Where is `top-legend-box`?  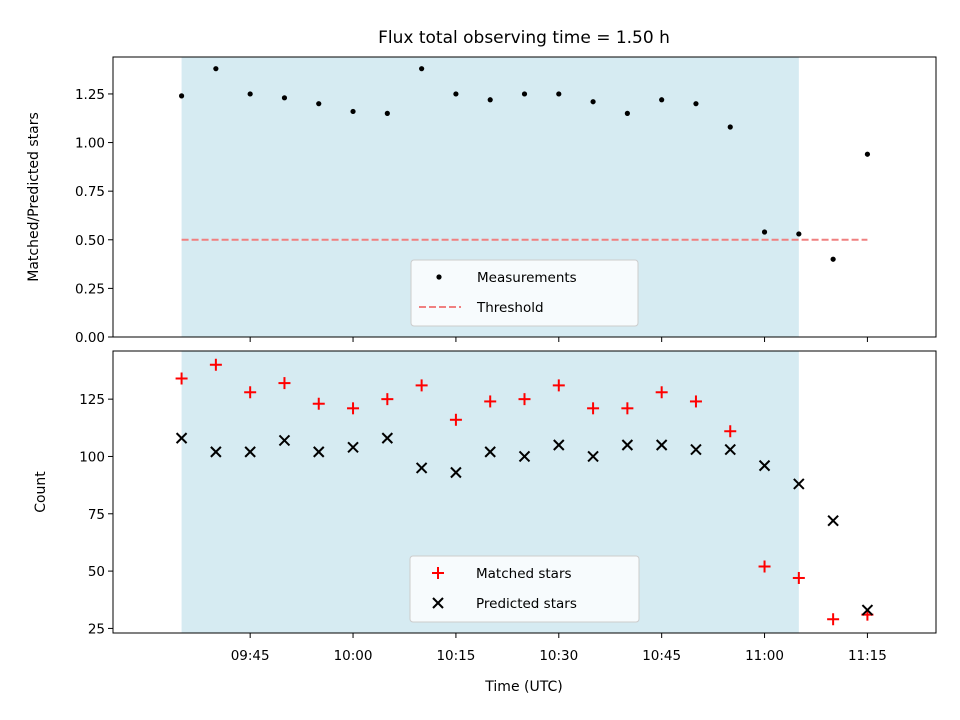
top-legend-box is located at coordinates (524, 293).